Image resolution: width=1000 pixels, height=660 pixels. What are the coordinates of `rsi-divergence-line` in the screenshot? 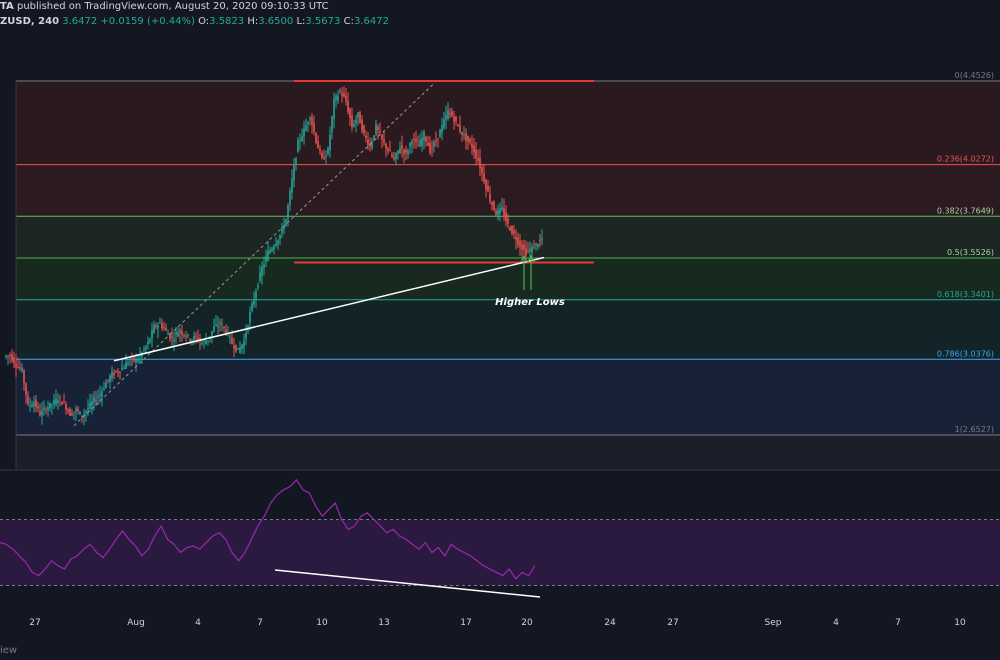 It's located at (407, 583).